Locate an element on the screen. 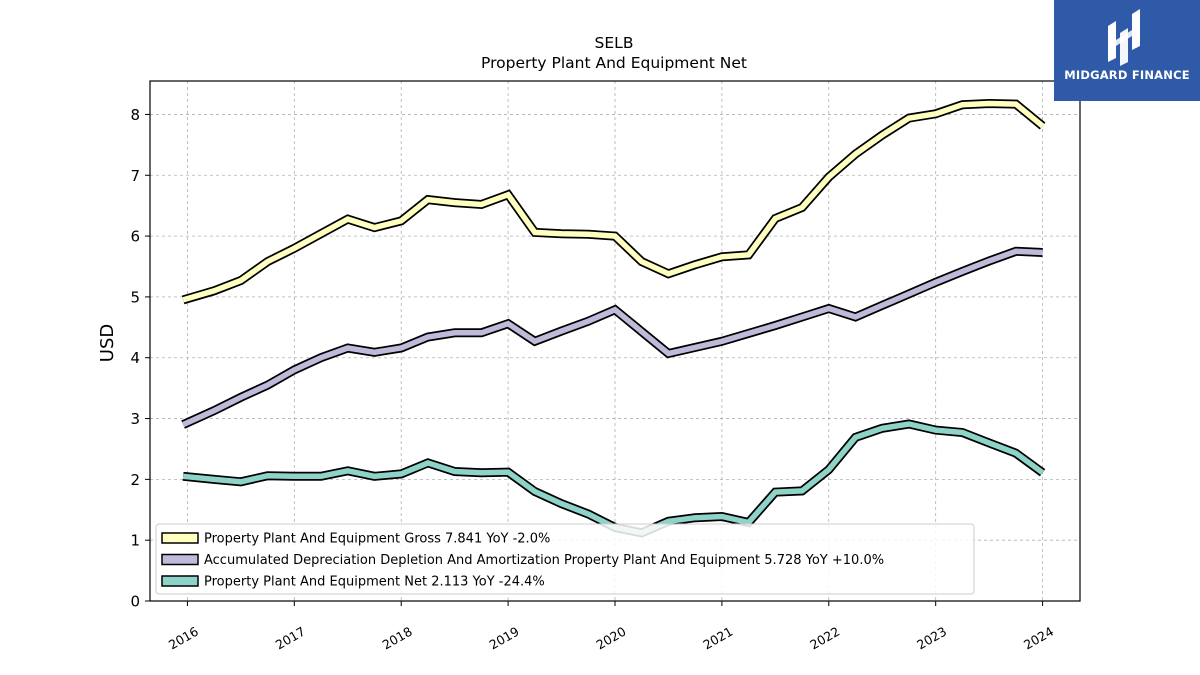 The height and width of the screenshot is (675, 1200). midgard-finance-logo: MIDGARD FINANCE is located at coordinates (1127, 50).